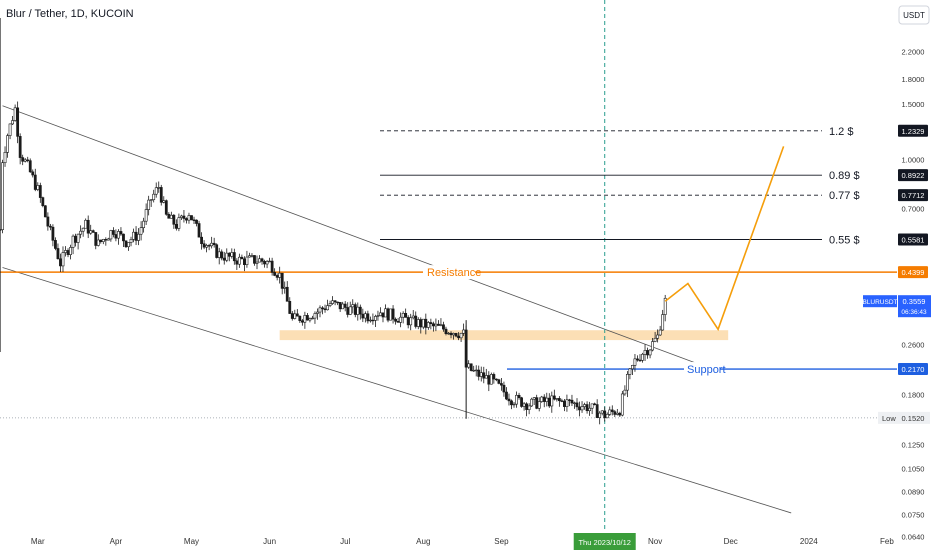 The width and height of the screenshot is (932, 550). What do you see at coordinates (913, 469) in the screenshot?
I see `y-tick-label-17: 0.1050` at bounding box center [913, 469].